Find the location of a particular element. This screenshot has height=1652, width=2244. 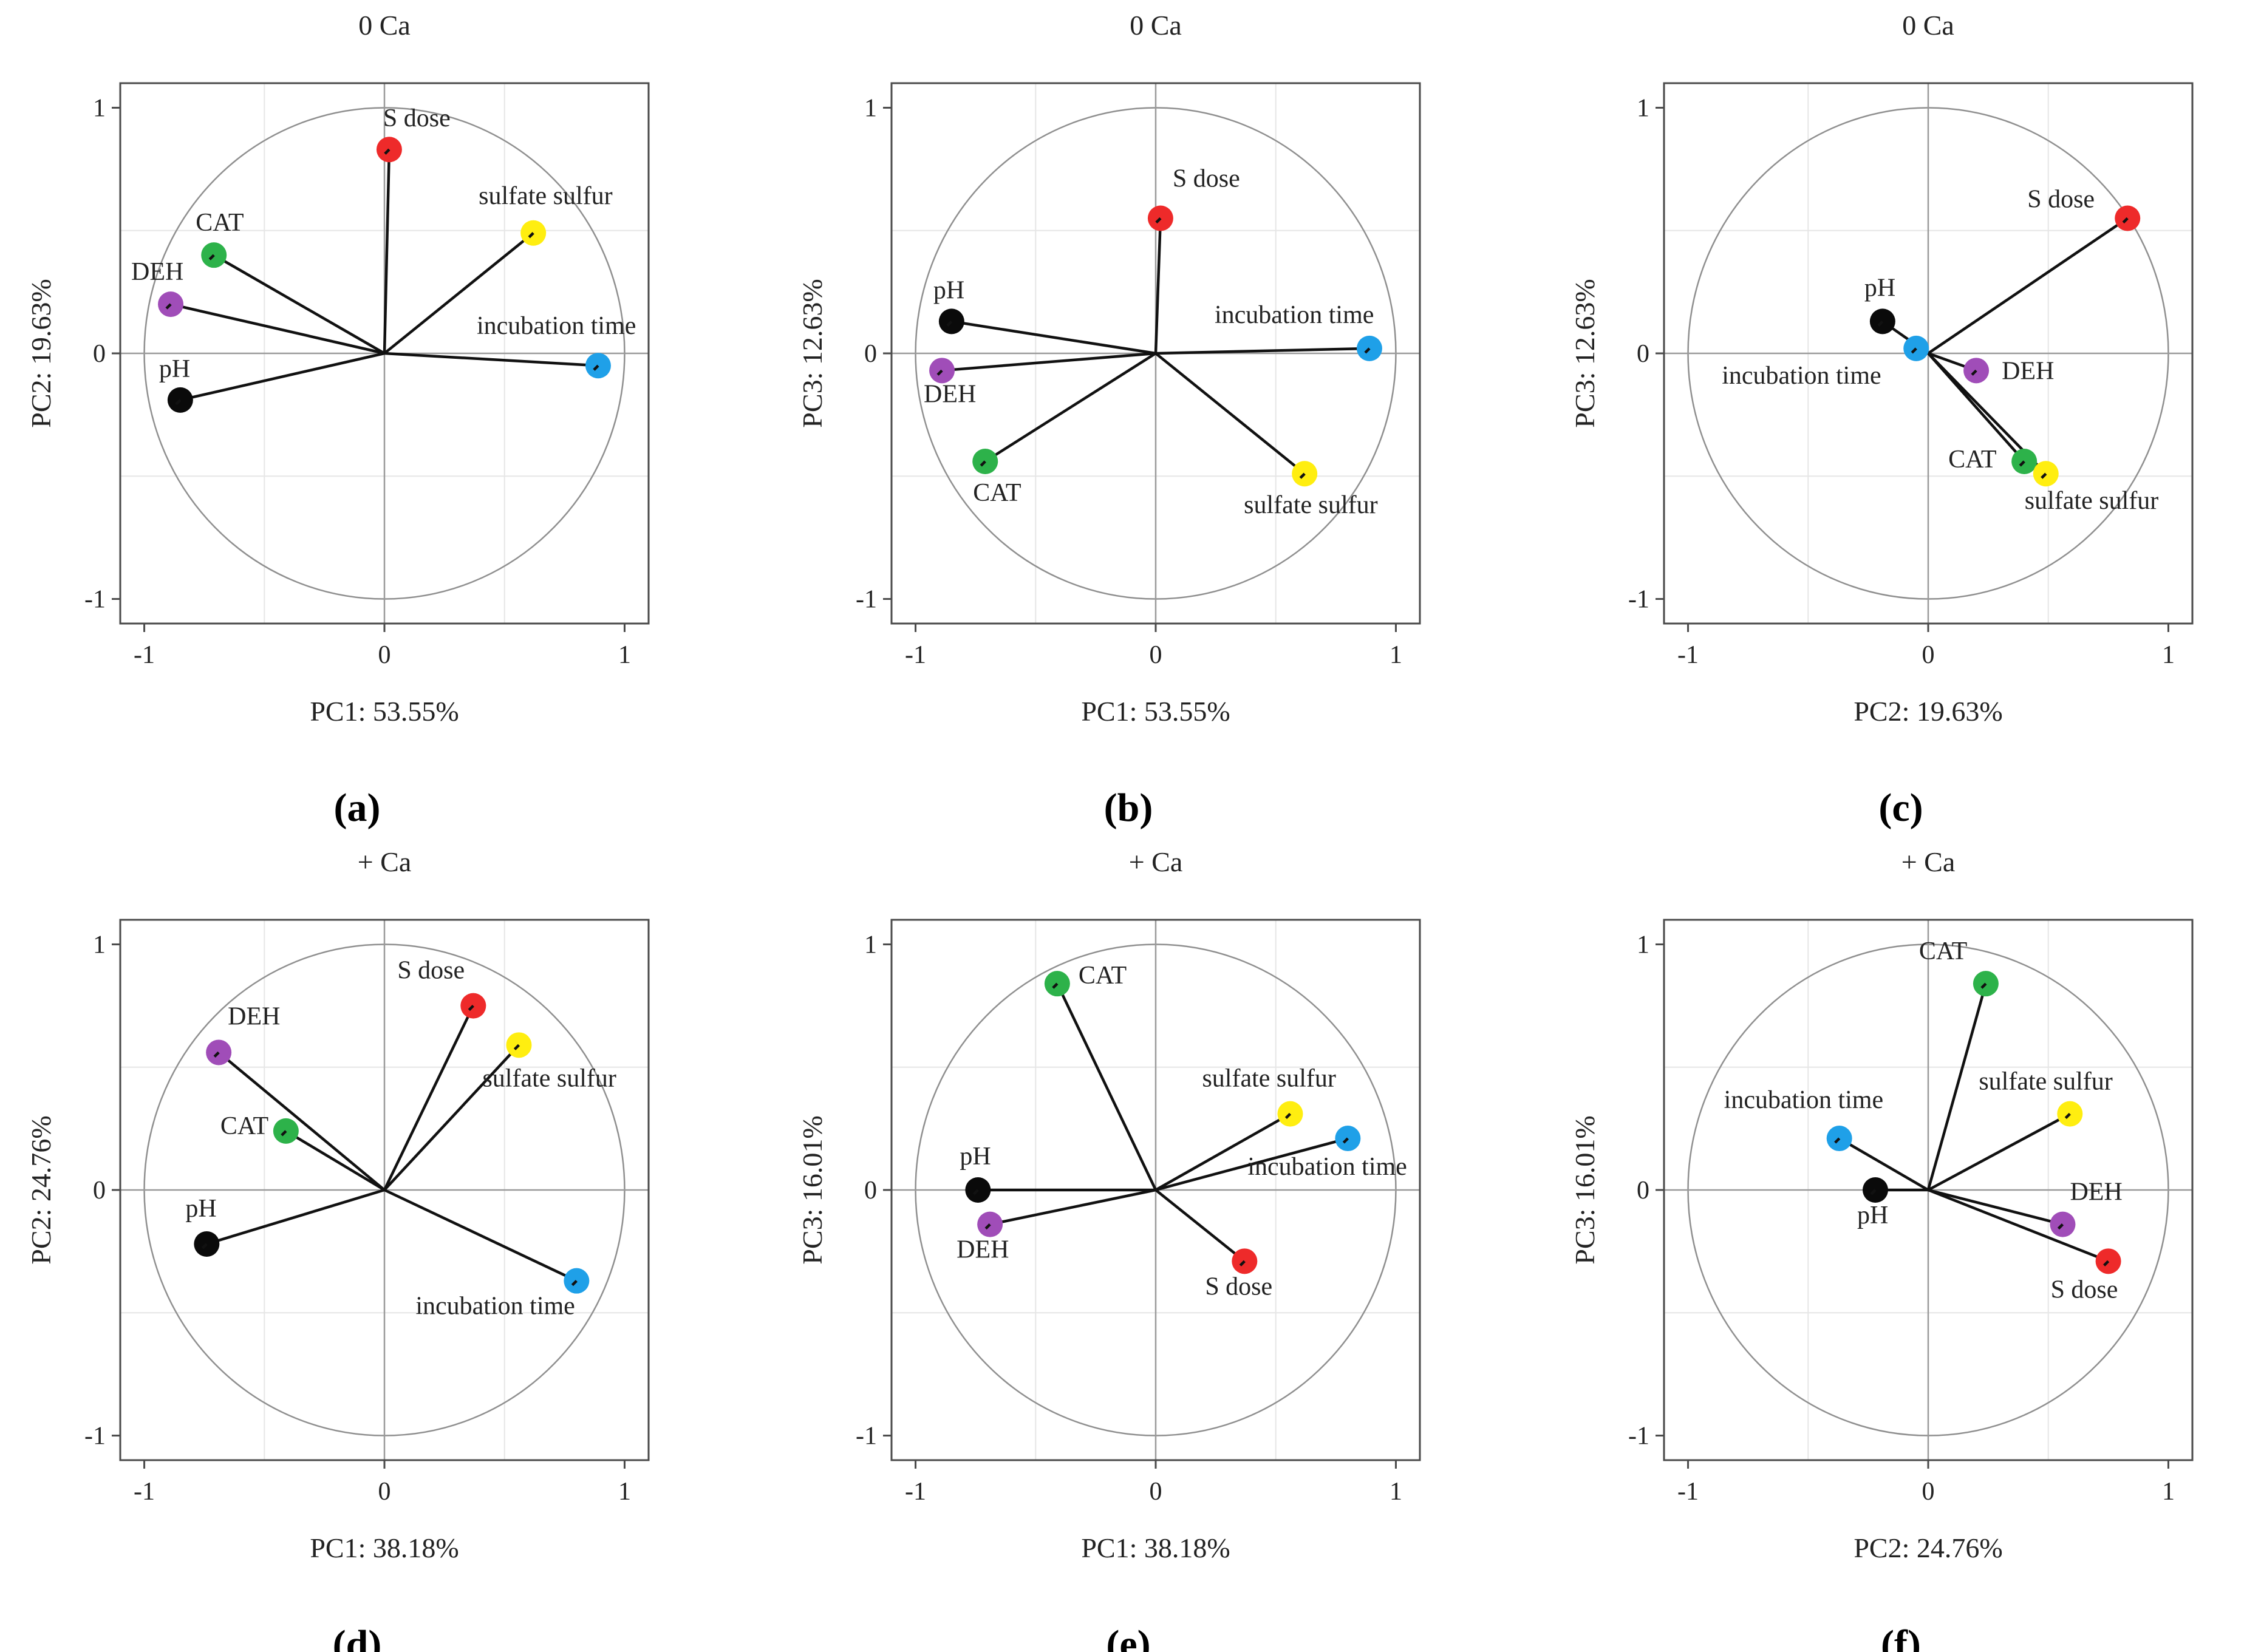

x-axis-label: PC2: 19.63% is located at coordinates (1928, 711).